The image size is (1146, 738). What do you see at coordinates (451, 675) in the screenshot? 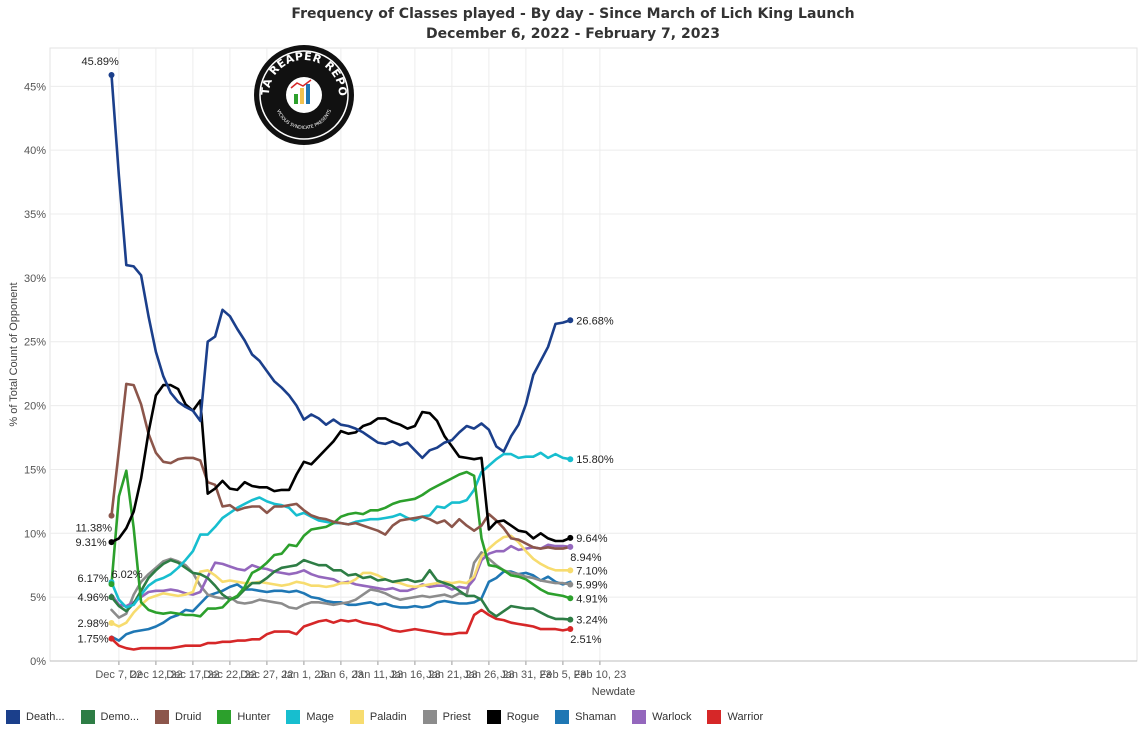
I see `x-tick-label: Jan 21, 23` at bounding box center [451, 675].